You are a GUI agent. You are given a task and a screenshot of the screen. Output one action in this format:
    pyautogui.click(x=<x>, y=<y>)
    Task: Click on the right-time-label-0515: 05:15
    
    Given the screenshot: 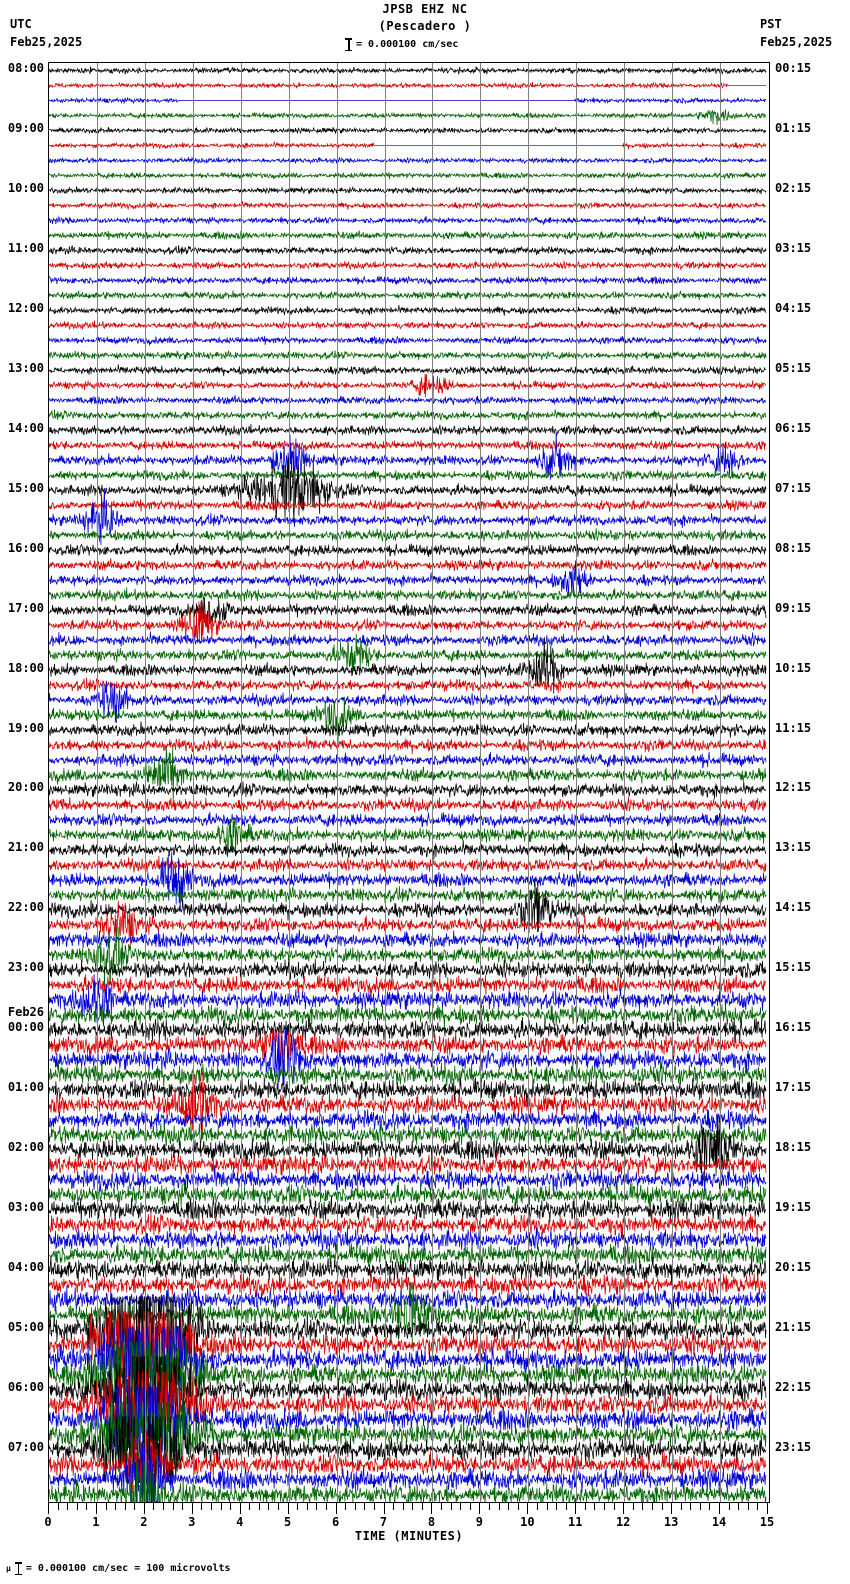 What is the action you would take?
    pyautogui.click(x=793, y=368)
    